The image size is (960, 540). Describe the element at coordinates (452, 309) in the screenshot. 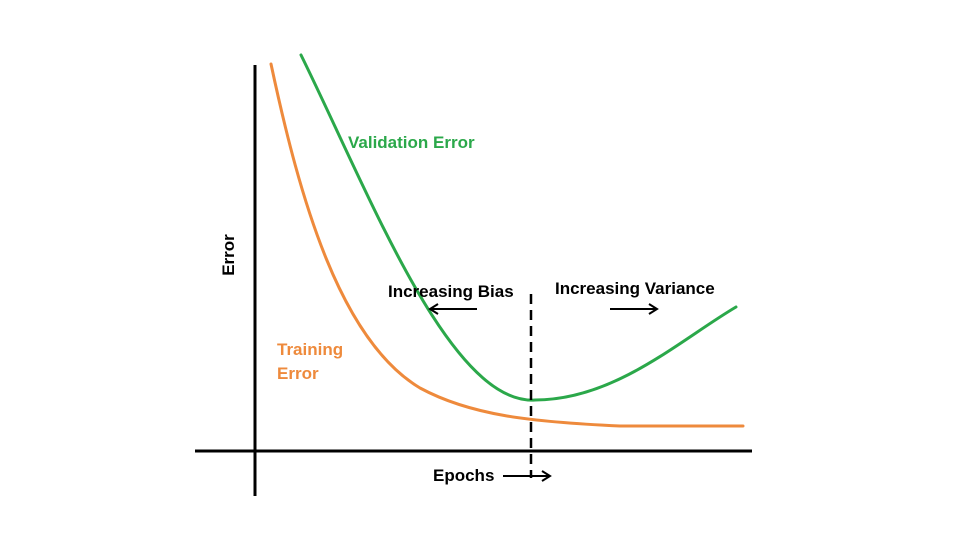

I see `bias-arrow` at that location.